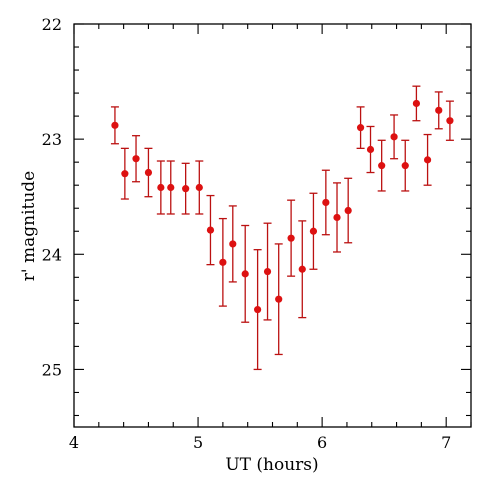 The height and width of the screenshot is (483, 493). I want to click on y-tick-label: 24, so click(52, 254).